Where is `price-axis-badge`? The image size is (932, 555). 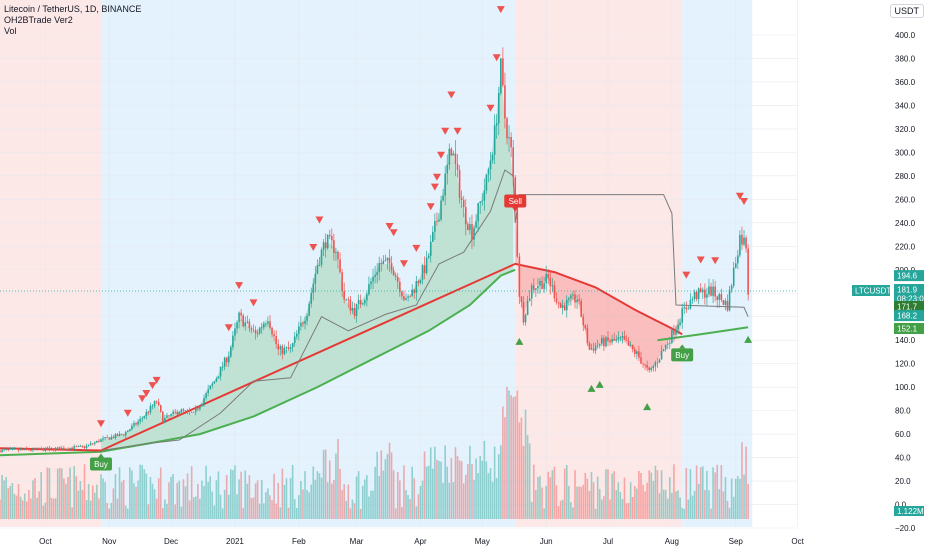
price-axis-badge is located at coordinates (871, 291).